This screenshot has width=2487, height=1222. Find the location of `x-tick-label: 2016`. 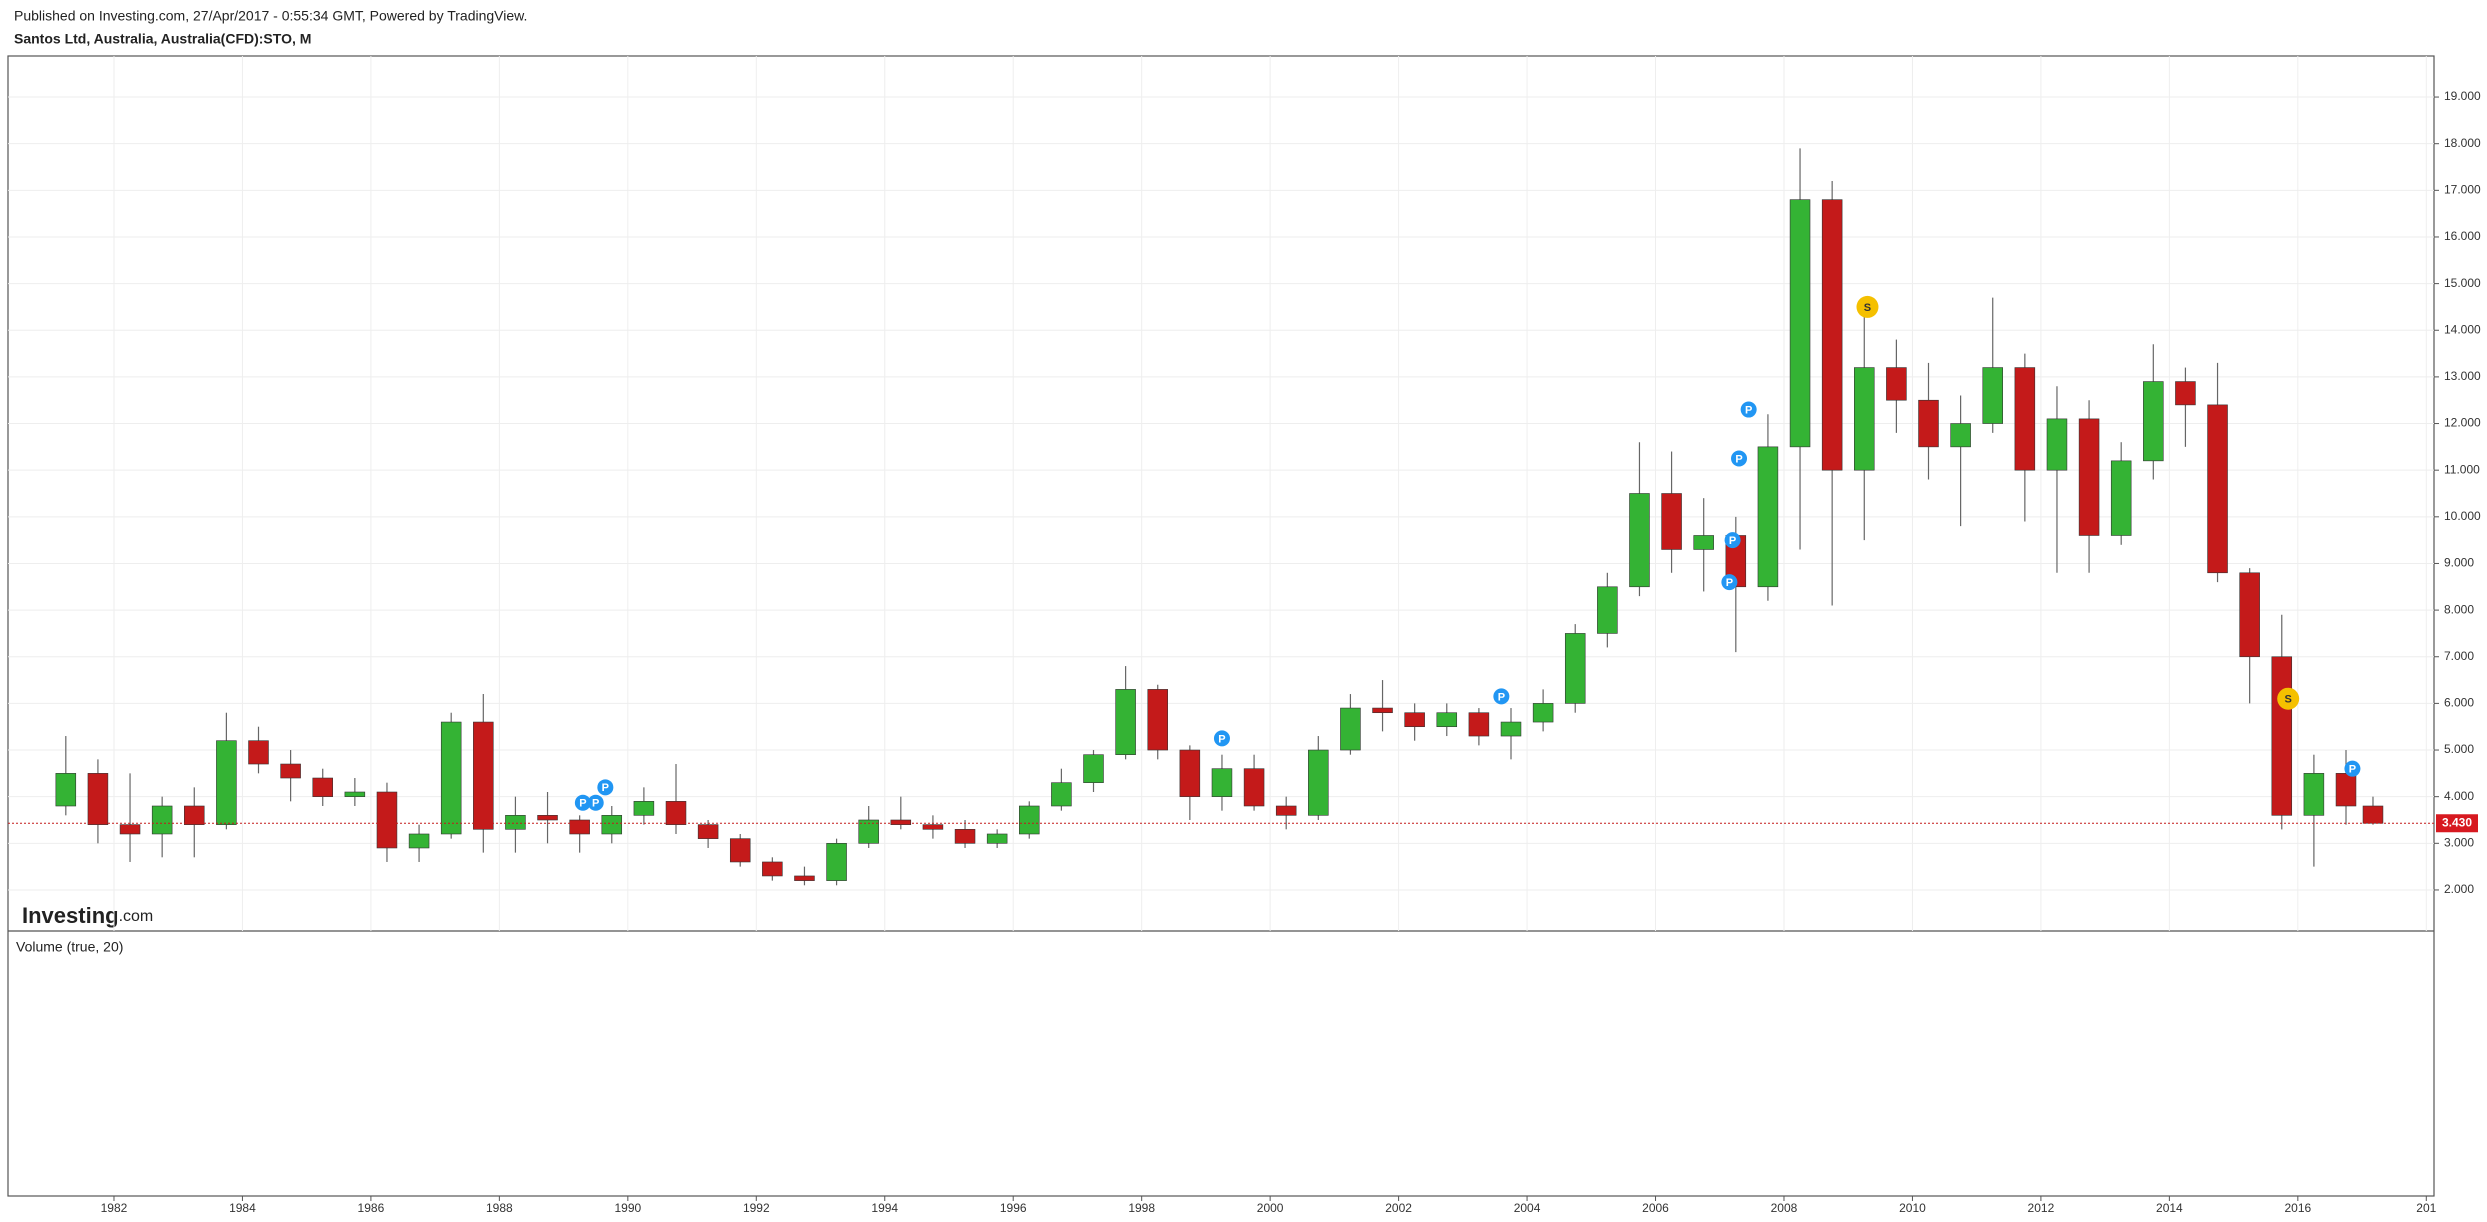

x-tick-label: 2016 is located at coordinates (2297, 1208).